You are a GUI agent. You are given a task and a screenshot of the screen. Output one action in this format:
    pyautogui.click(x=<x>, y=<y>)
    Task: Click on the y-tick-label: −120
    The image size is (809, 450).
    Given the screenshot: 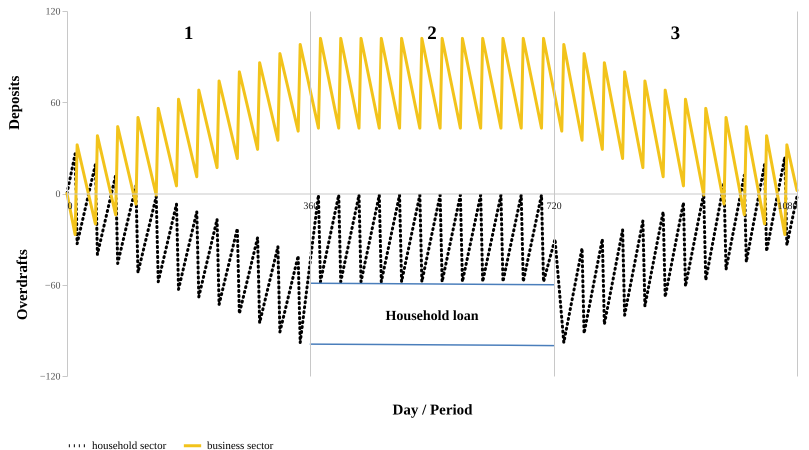 What is the action you would take?
    pyautogui.click(x=50, y=377)
    